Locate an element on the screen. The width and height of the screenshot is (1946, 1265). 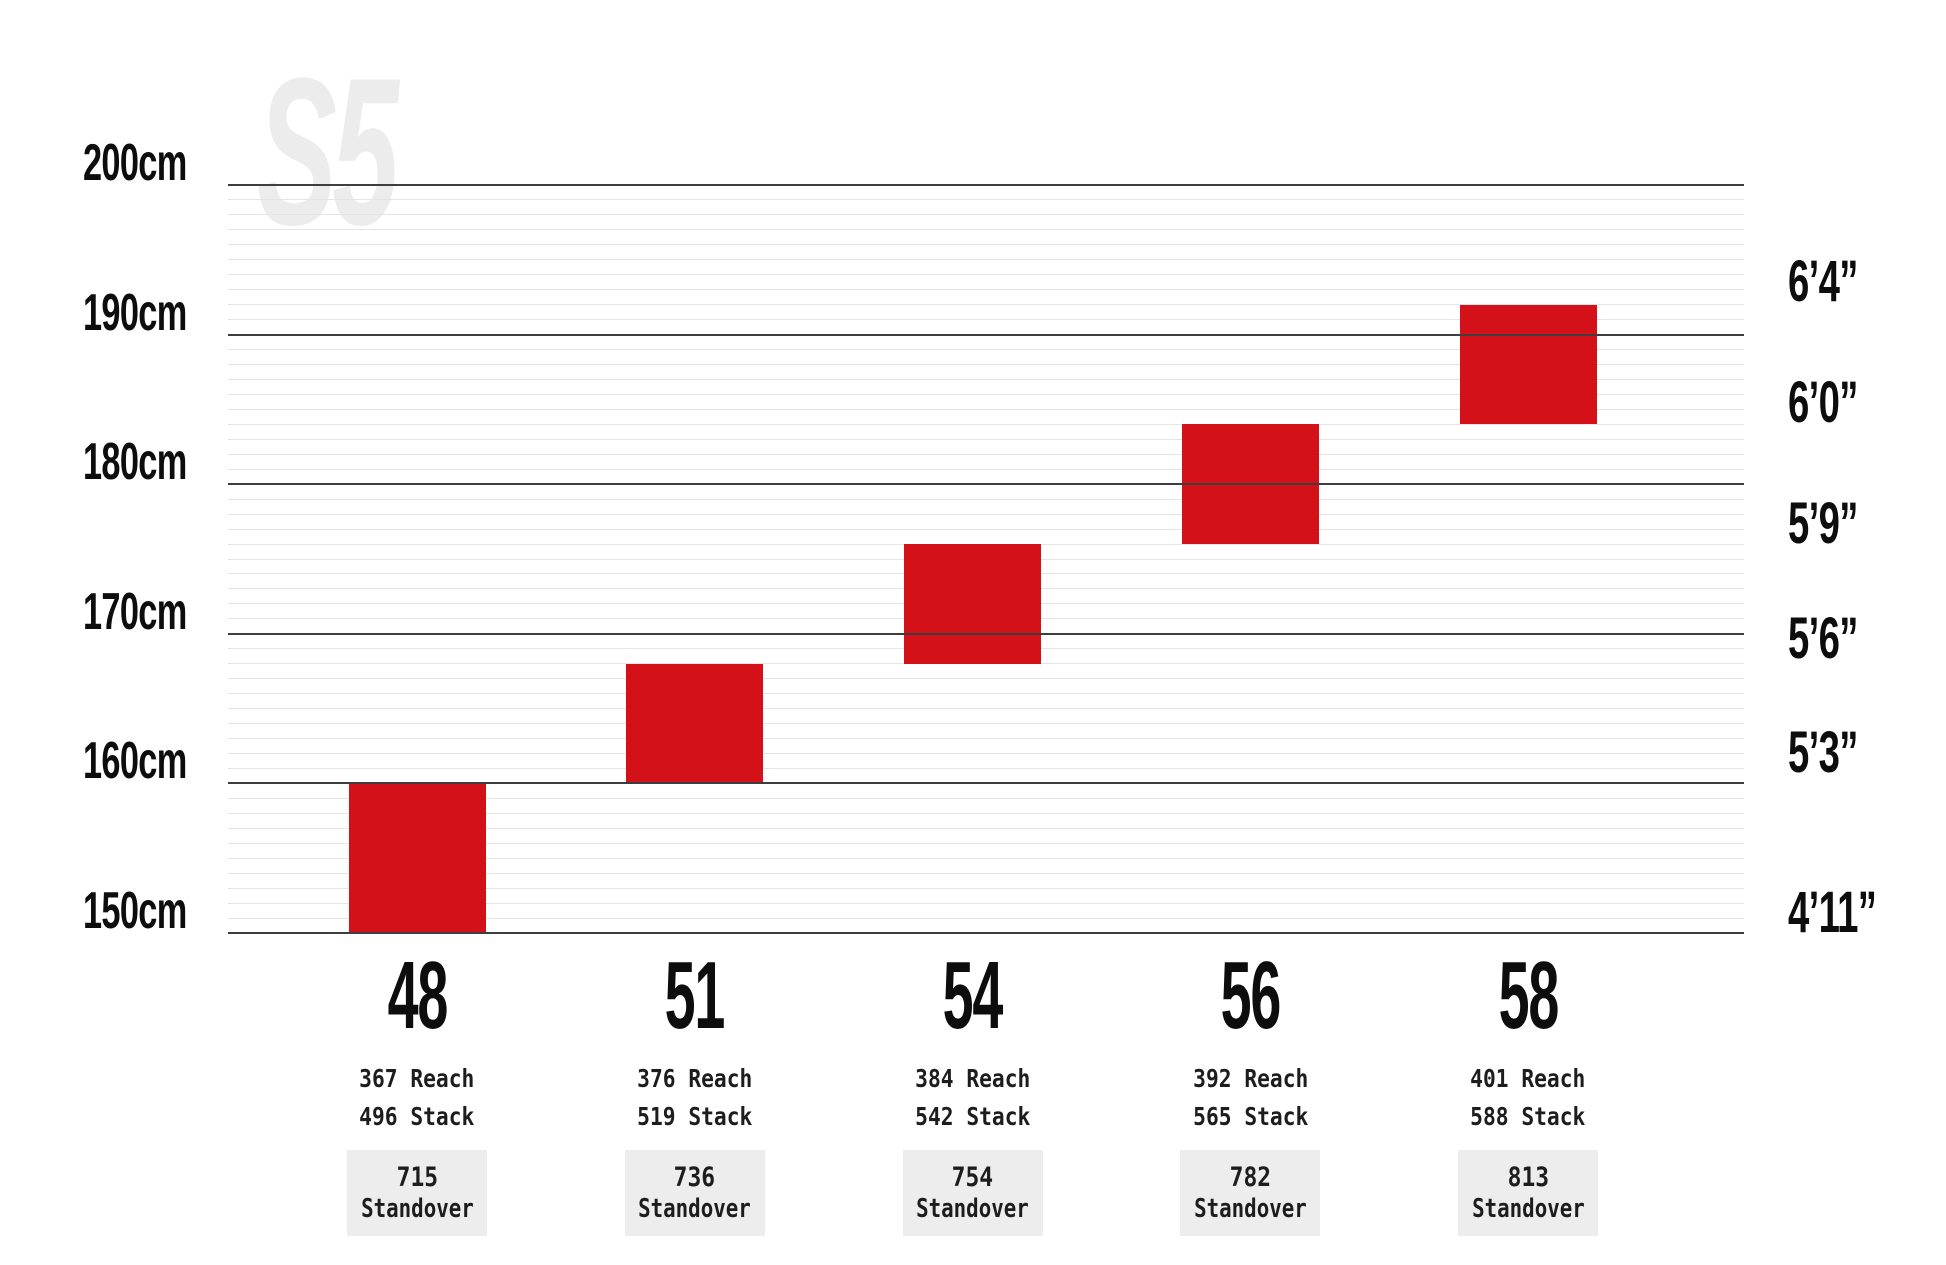
reach-line: 376 Reach is located at coordinates (695, 1079).